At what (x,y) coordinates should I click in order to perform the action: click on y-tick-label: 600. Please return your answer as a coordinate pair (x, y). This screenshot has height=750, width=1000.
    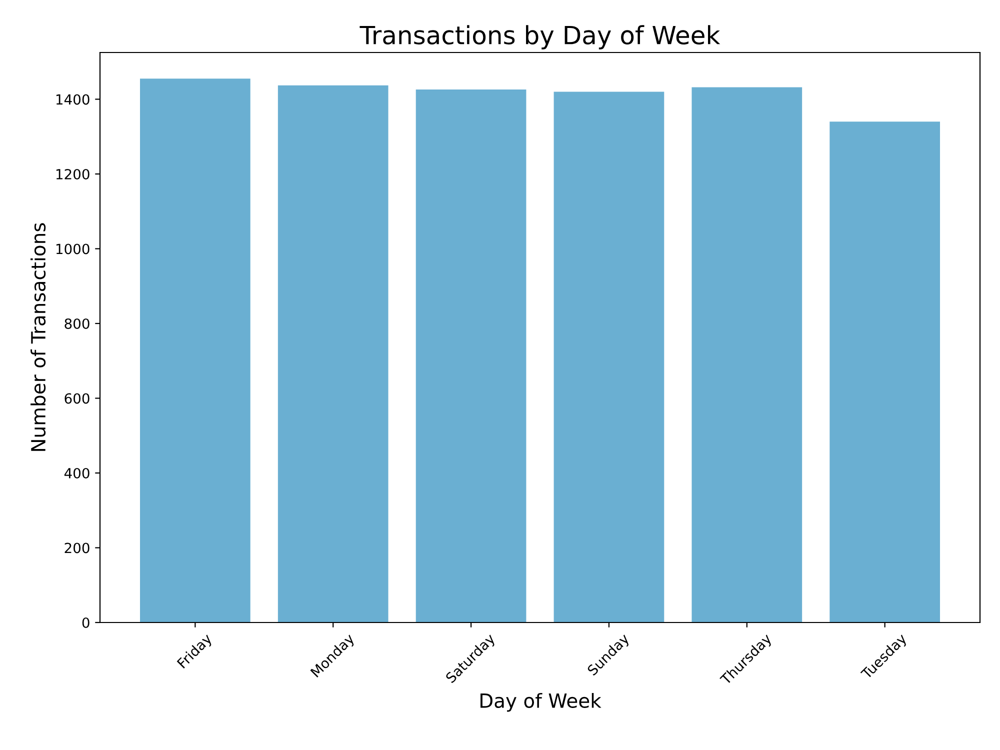
    Looking at the image, I should click on (77, 398).